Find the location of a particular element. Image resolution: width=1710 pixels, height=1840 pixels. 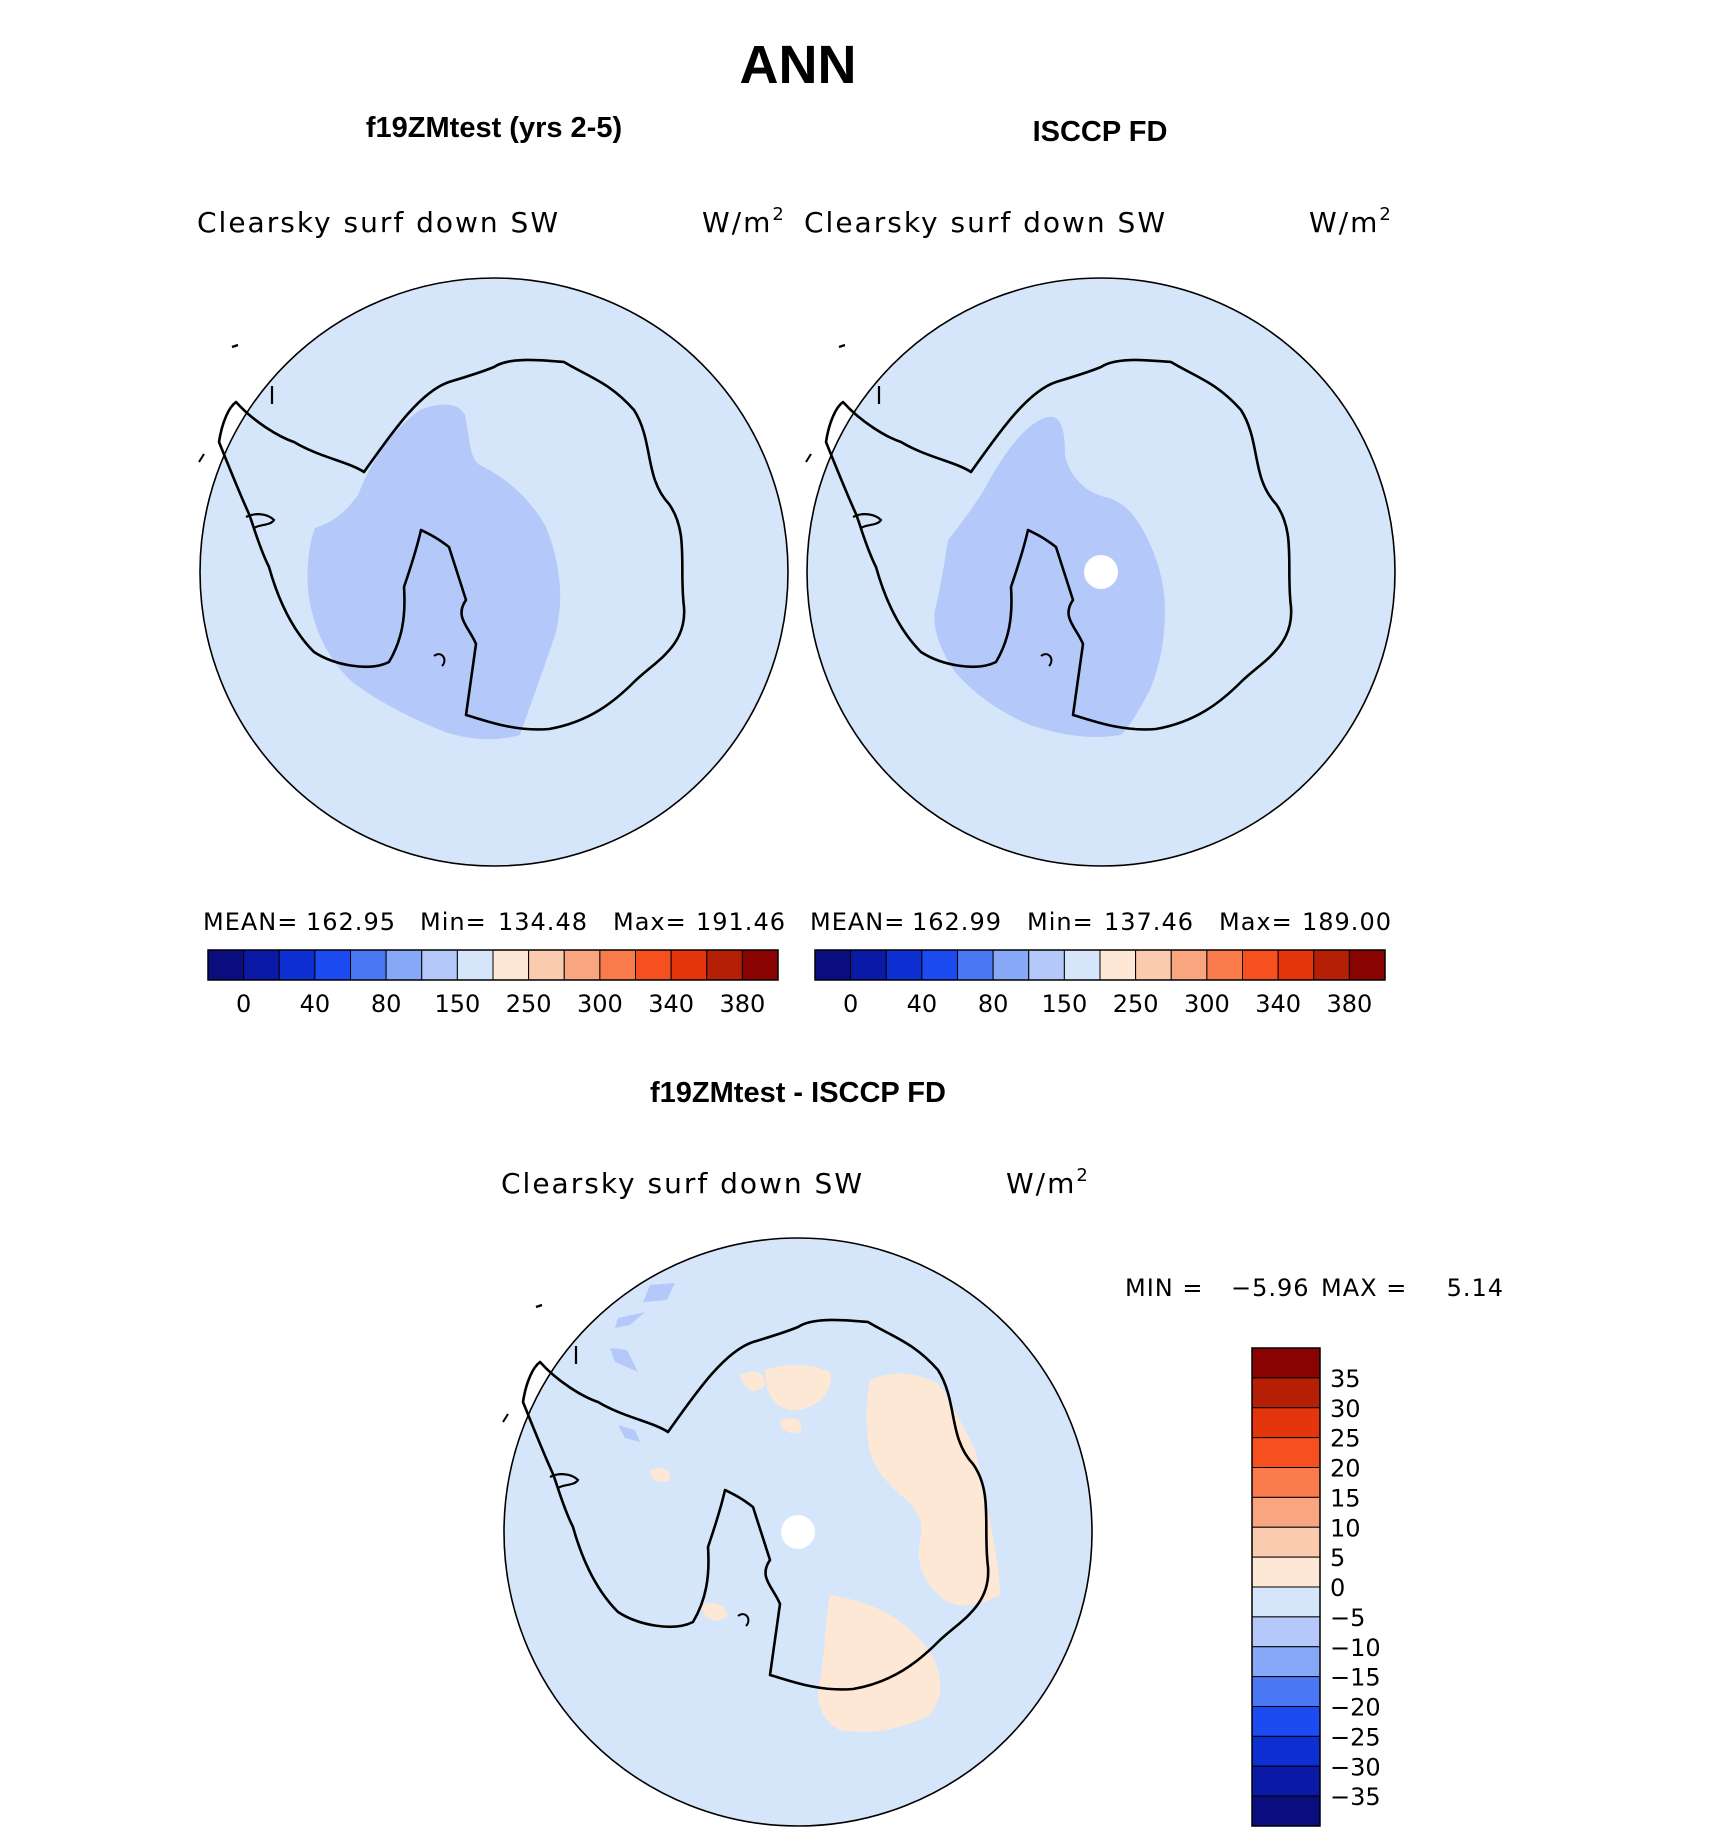

colorbar-tick-label: 35 is located at coordinates (1345, 1379).